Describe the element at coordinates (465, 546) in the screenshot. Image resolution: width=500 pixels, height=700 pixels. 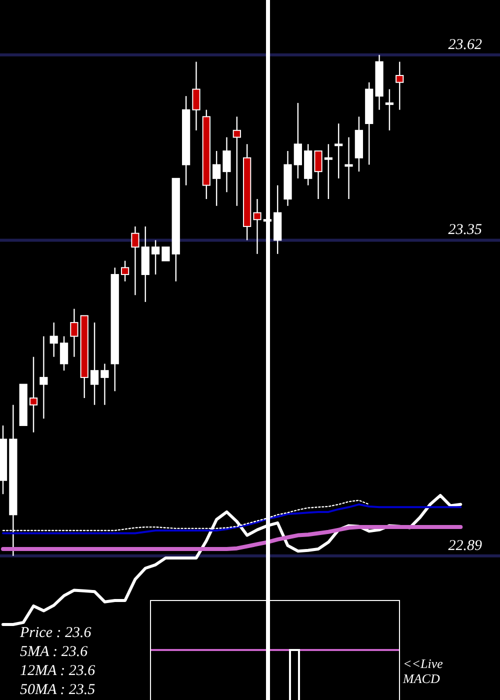
I see `ref-line-label: 22.89` at that location.